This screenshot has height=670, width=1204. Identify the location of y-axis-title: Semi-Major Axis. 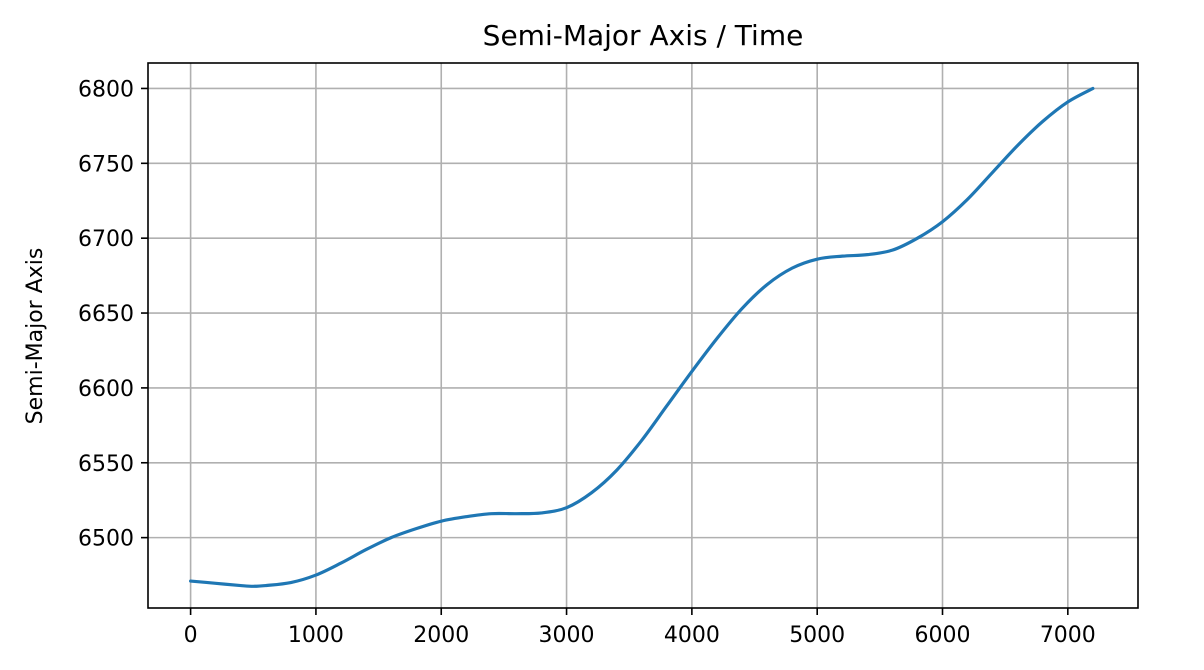
(35, 336).